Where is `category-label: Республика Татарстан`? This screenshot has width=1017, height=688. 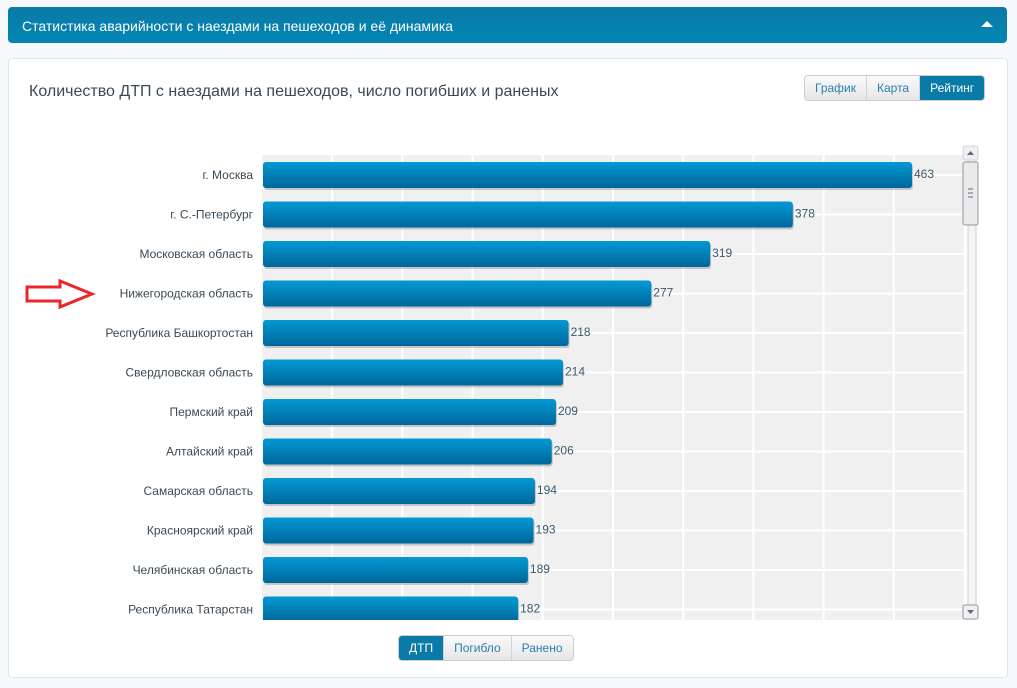 category-label: Республика Татарстан is located at coordinates (190, 610).